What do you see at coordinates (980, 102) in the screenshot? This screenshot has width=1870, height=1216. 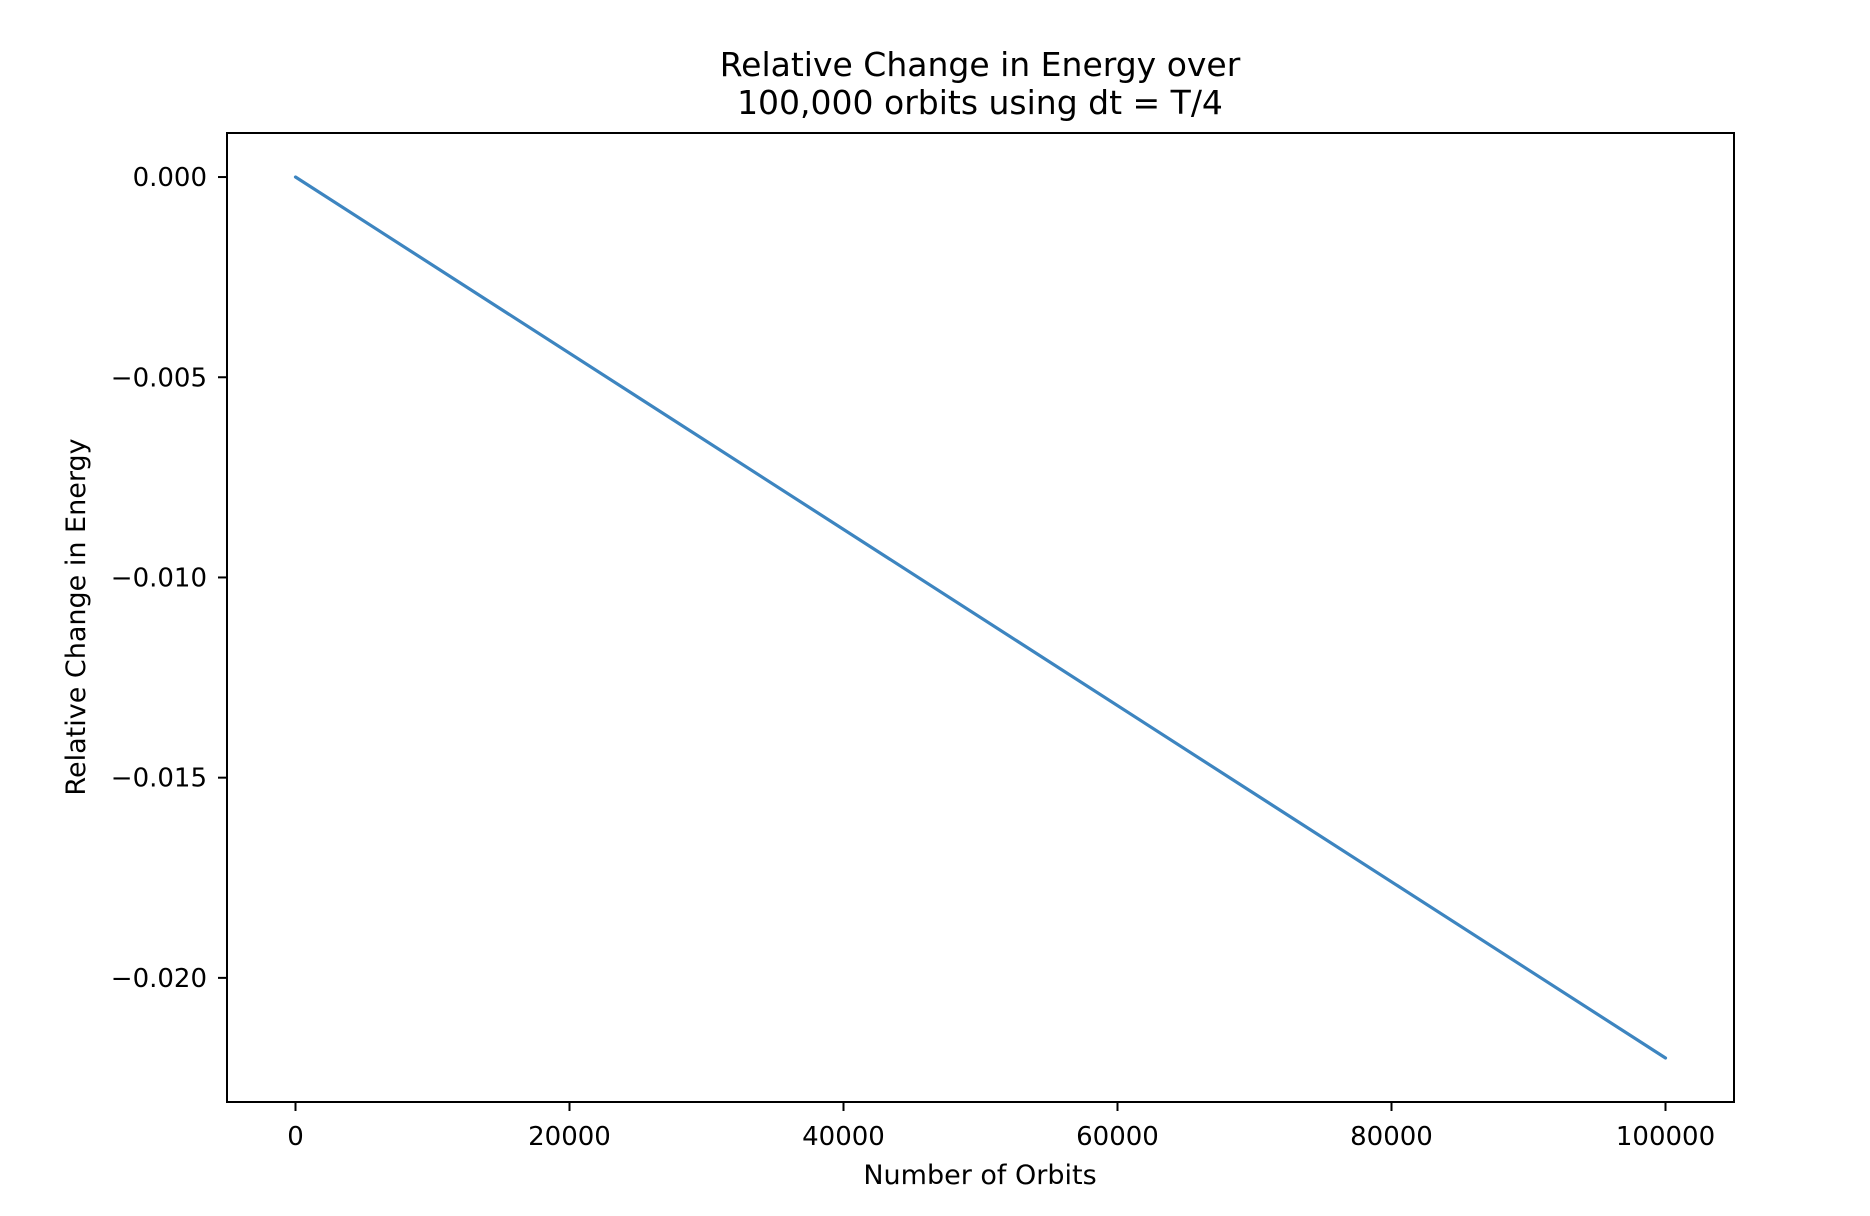 I see `chart-title-line-2: 100,000 orbits using dt = T/4` at bounding box center [980, 102].